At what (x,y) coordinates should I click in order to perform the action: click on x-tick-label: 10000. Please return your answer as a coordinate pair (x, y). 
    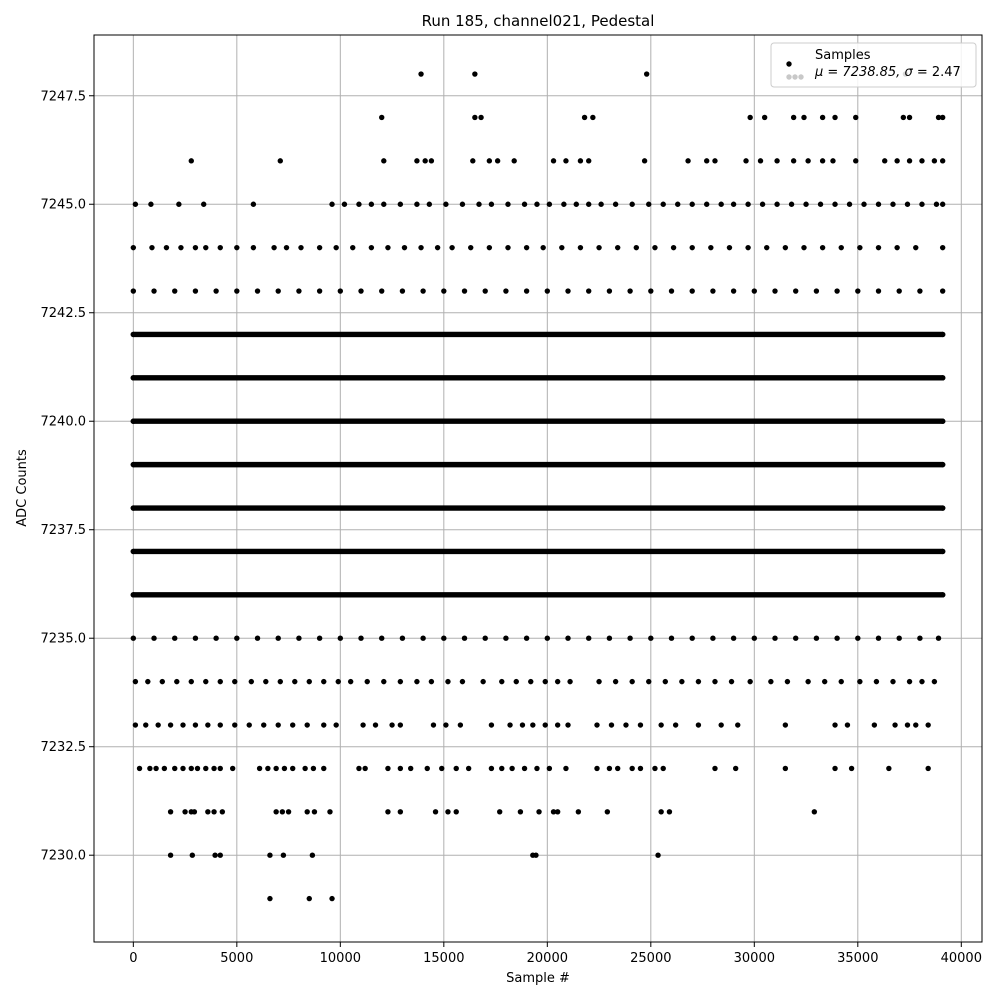
    Looking at the image, I should click on (340, 958).